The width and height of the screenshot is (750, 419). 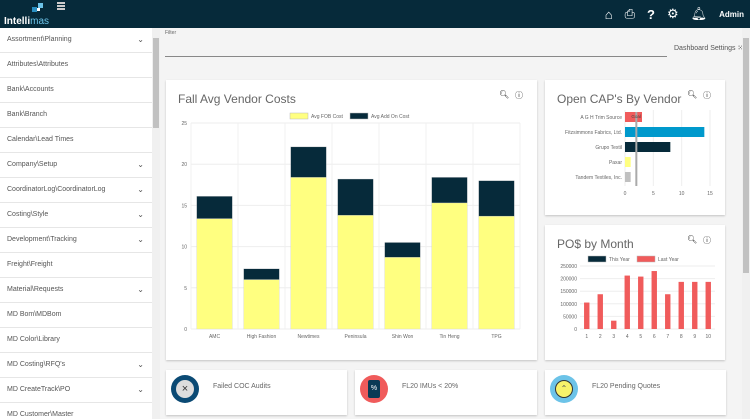 What do you see at coordinates (403, 337) in the screenshot?
I see `x-tick-label: Shin Won` at bounding box center [403, 337].